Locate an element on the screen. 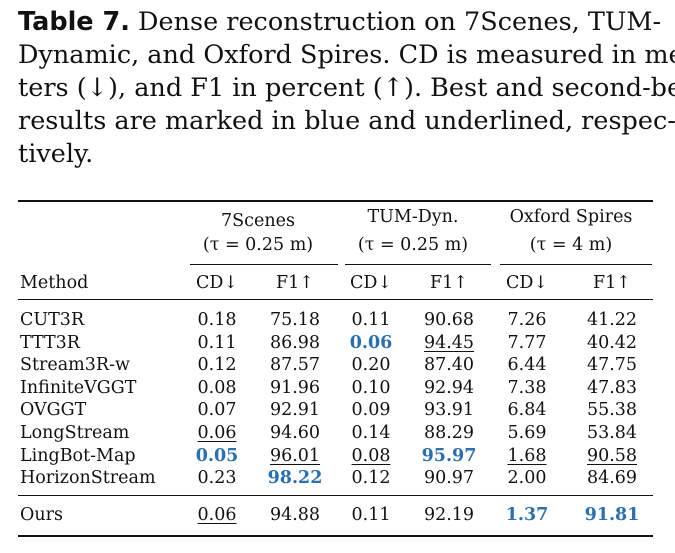  table-row-value: 7.77 is located at coordinates (527, 343).